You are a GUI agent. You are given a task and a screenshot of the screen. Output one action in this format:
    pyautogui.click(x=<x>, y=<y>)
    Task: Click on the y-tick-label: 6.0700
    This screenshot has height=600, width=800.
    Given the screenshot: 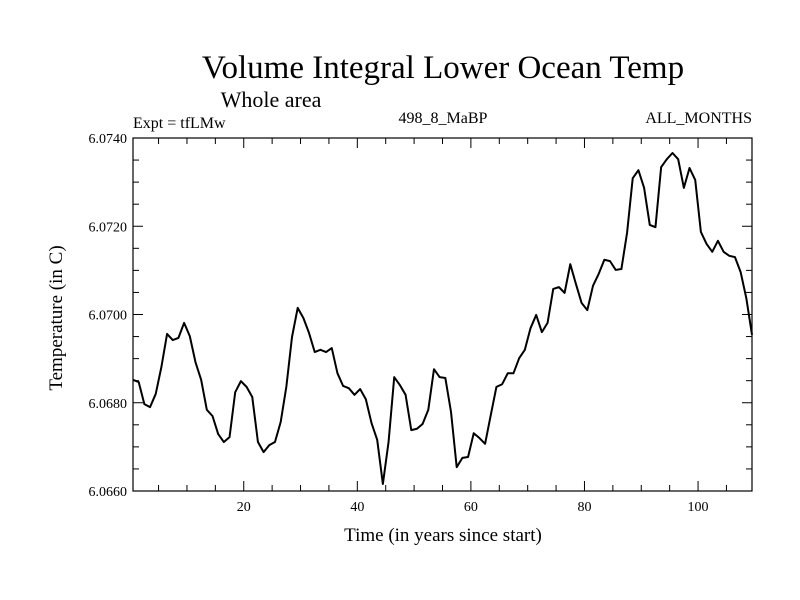 What is the action you would take?
    pyautogui.click(x=108, y=316)
    